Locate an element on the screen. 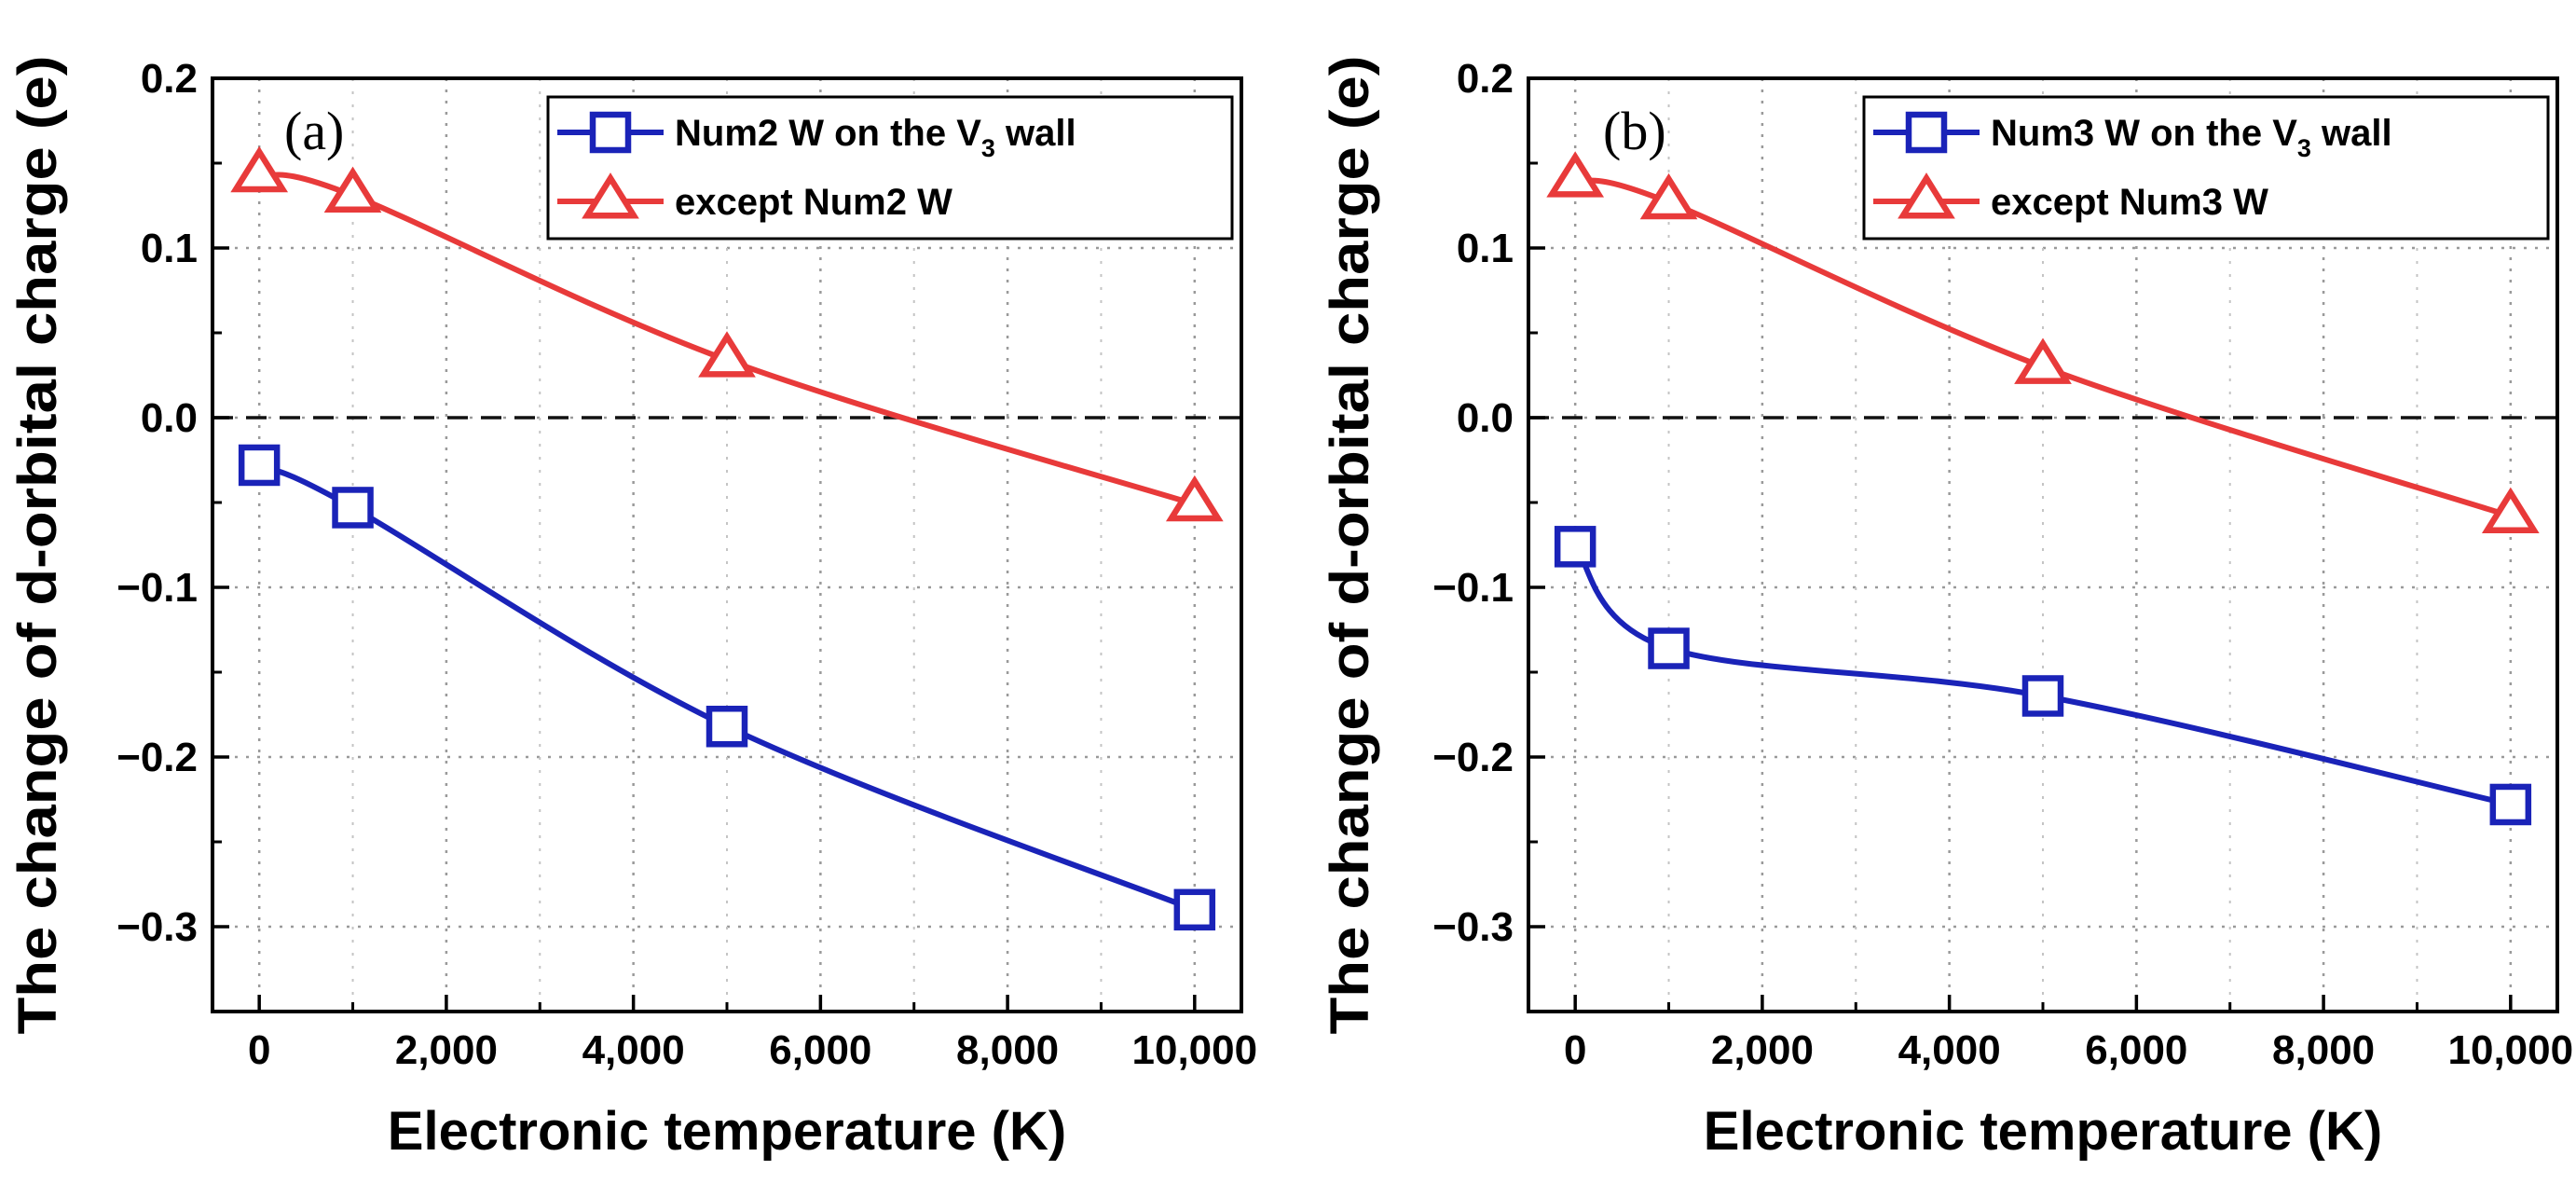  legend-label-main: except Num3 W is located at coordinates (2129, 202).